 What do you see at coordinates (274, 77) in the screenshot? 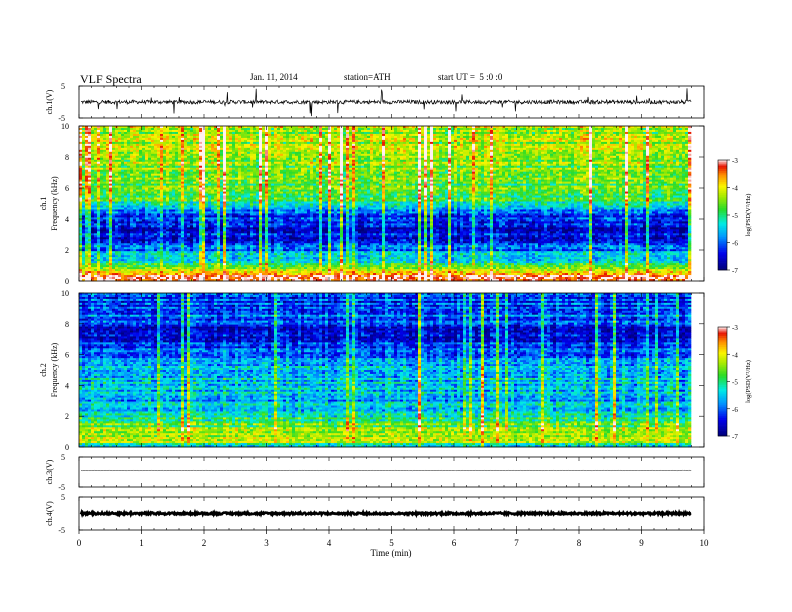
I see `date-label: Jan. 11, 2014` at bounding box center [274, 77].